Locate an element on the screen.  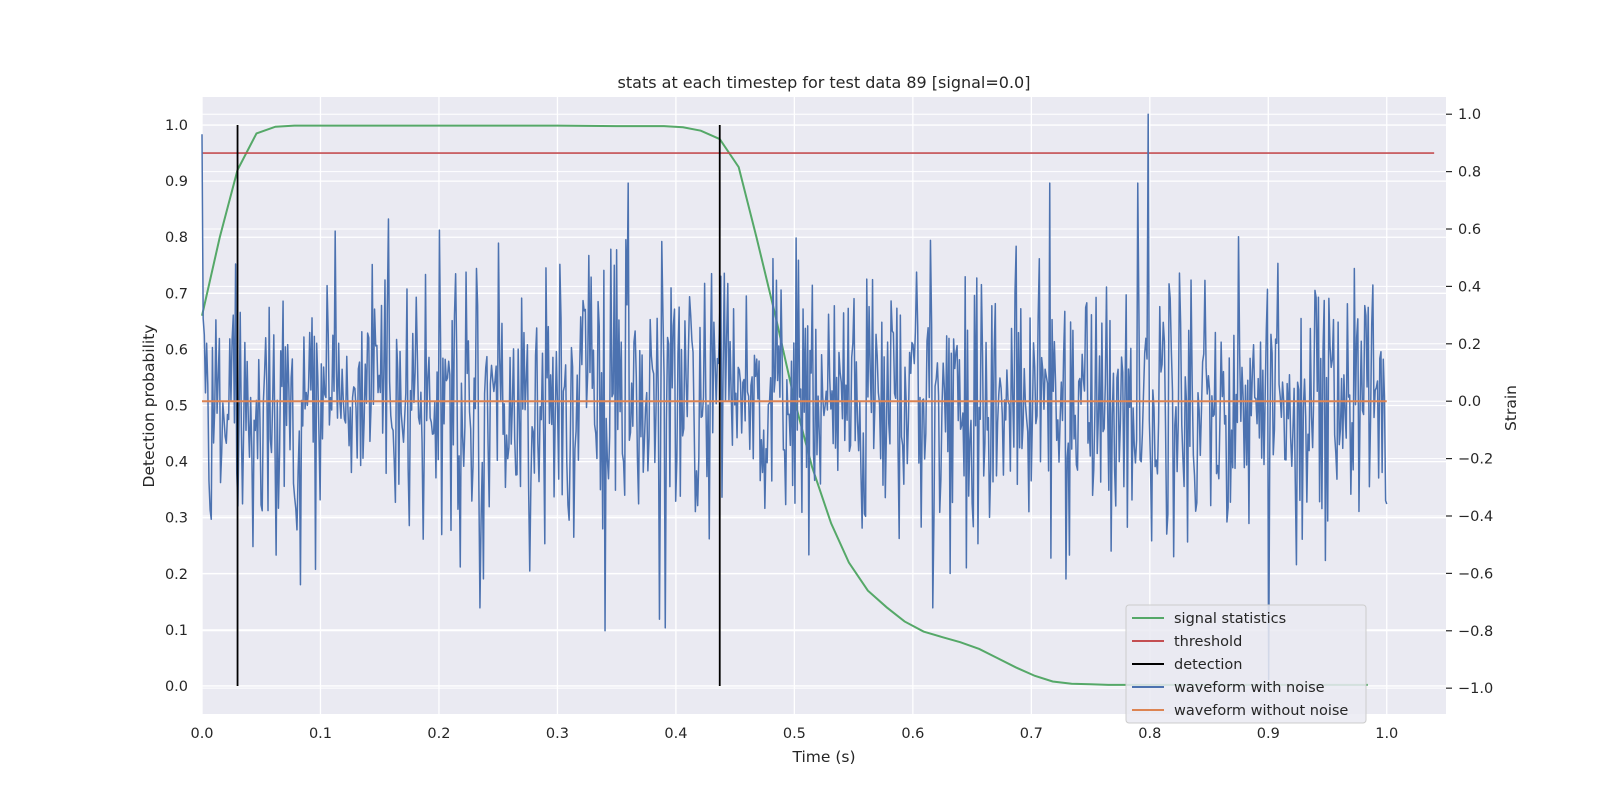
y2-tick-label: −0.2 is located at coordinates (1475, 460).